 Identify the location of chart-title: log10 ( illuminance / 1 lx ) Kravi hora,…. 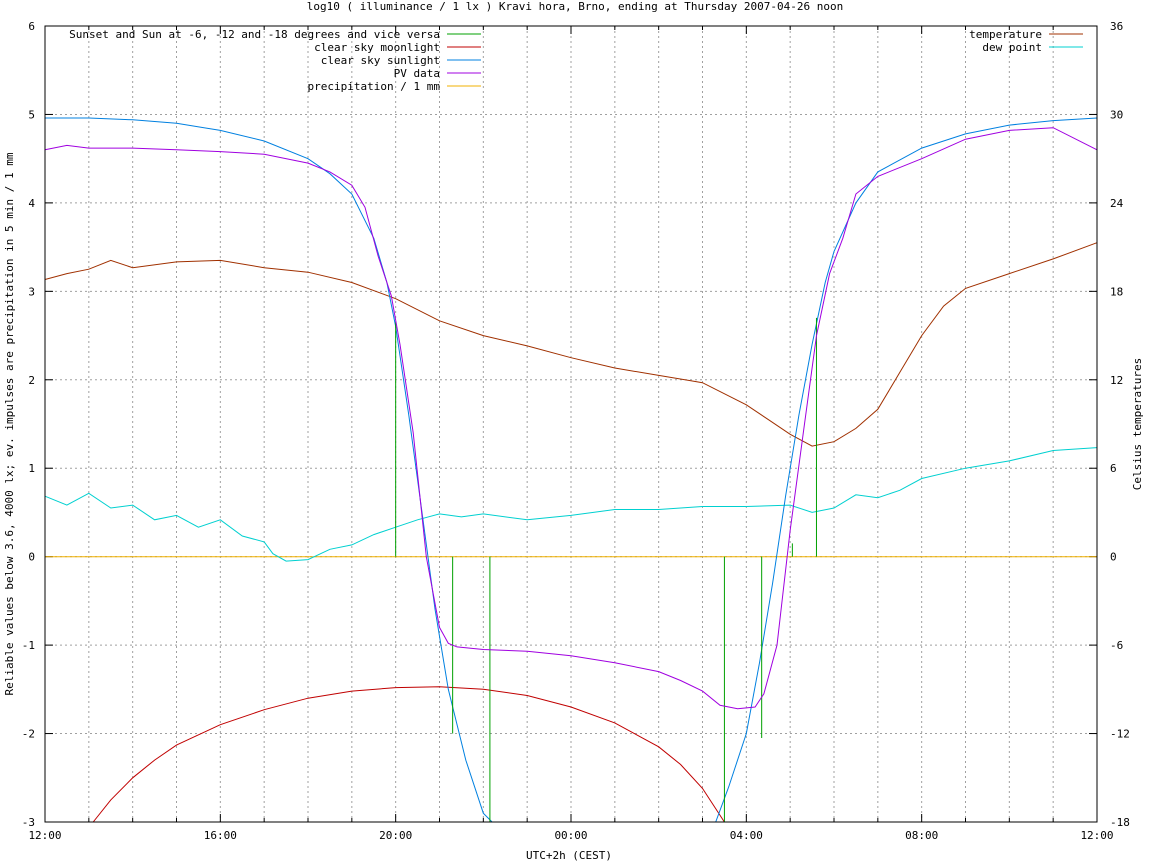
(575, 6).